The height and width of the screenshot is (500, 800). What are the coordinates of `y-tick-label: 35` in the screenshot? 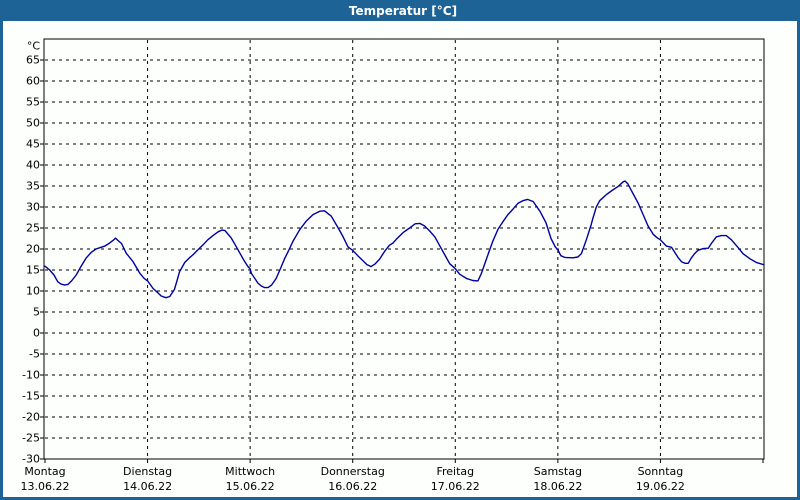 It's located at (33, 186).